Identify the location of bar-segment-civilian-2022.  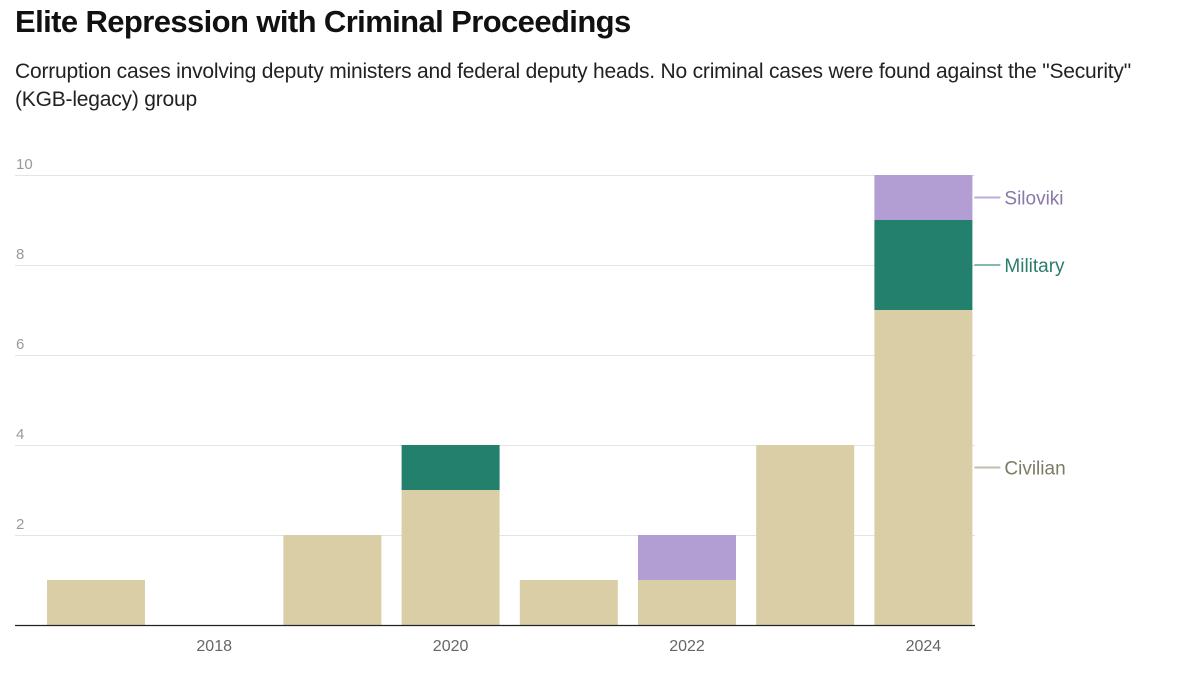
(687, 602).